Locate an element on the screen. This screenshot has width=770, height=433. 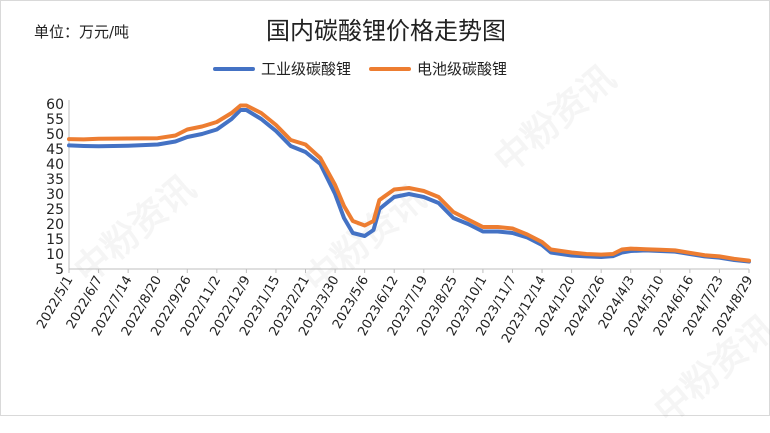
y-tick-label: 35 is located at coordinates (55, 180).